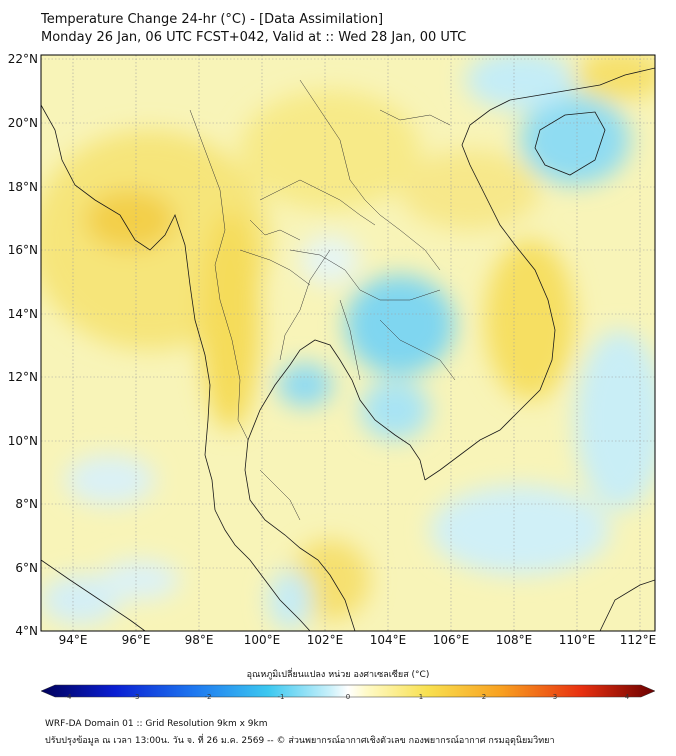 The width and height of the screenshot is (676, 756). What do you see at coordinates (26, 504) in the screenshot?
I see `lat-label: 8°N` at bounding box center [26, 504].